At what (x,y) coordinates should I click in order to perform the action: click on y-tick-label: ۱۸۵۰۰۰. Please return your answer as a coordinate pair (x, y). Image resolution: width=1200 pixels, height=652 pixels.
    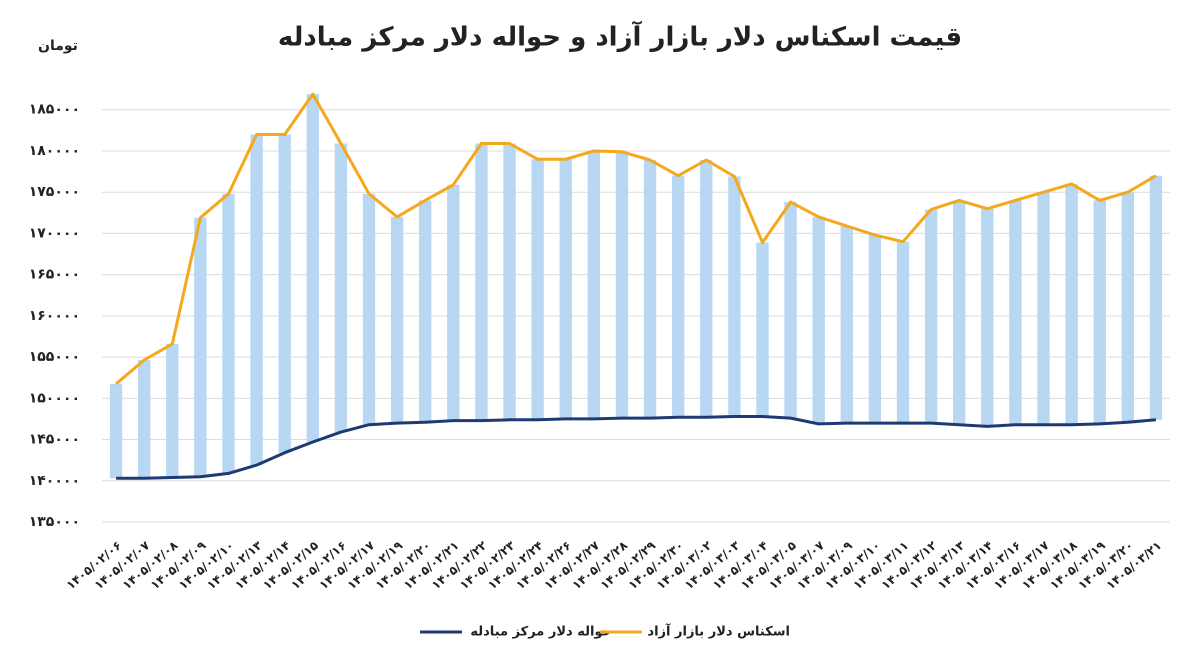
    Looking at the image, I should click on (54, 110).